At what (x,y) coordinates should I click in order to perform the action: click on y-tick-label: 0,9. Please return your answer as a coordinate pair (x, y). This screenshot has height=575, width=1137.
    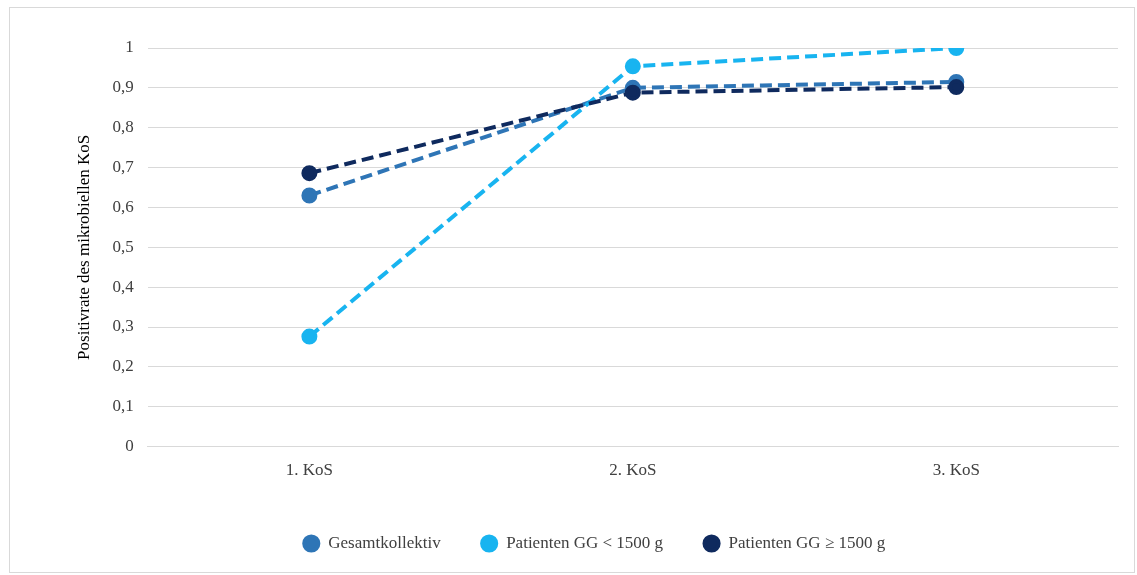
    Looking at the image, I should click on (123, 87).